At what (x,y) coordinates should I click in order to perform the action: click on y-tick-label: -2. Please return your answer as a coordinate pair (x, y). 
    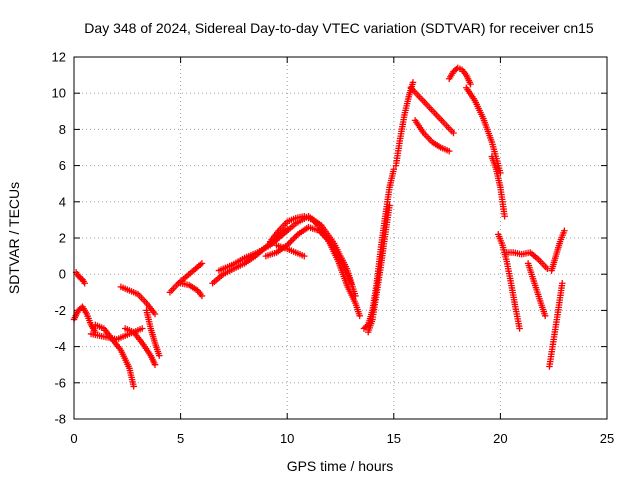
    Looking at the image, I should click on (60, 310).